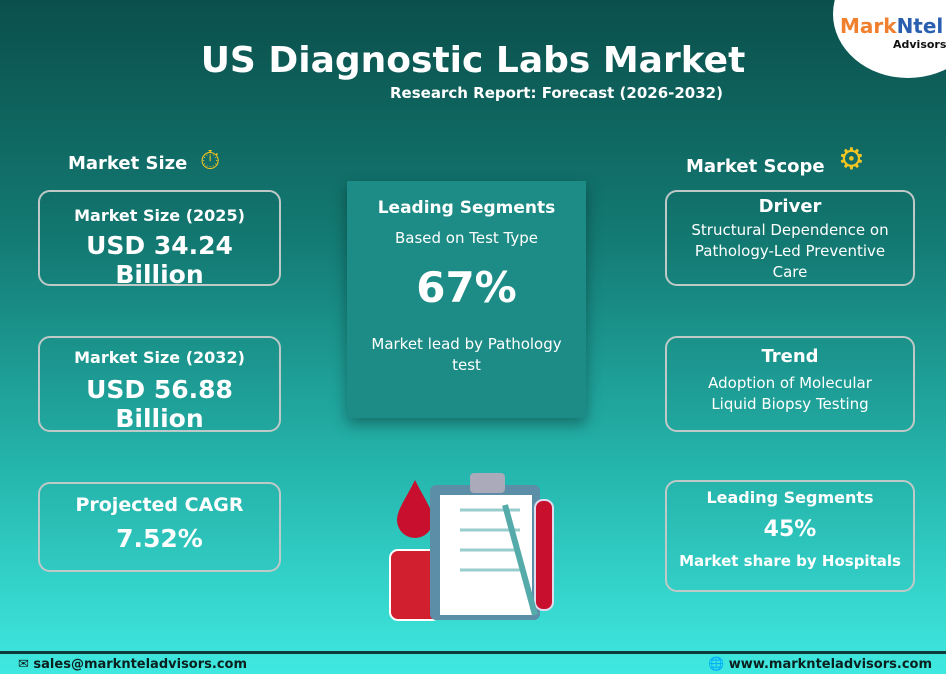  What do you see at coordinates (790, 497) in the screenshot?
I see `card-title: Leading Segments` at bounding box center [790, 497].